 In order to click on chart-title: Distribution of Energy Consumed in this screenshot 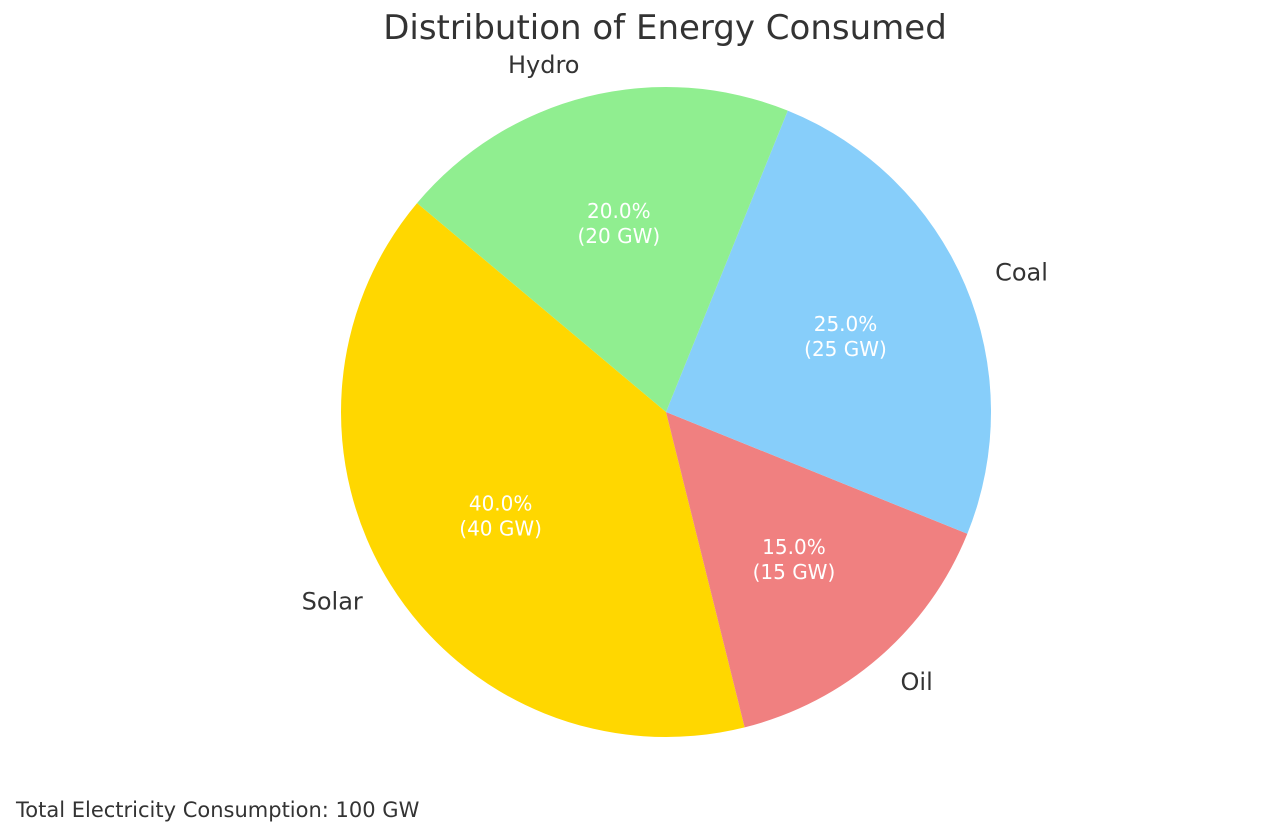, I will do `click(665, 28)`.